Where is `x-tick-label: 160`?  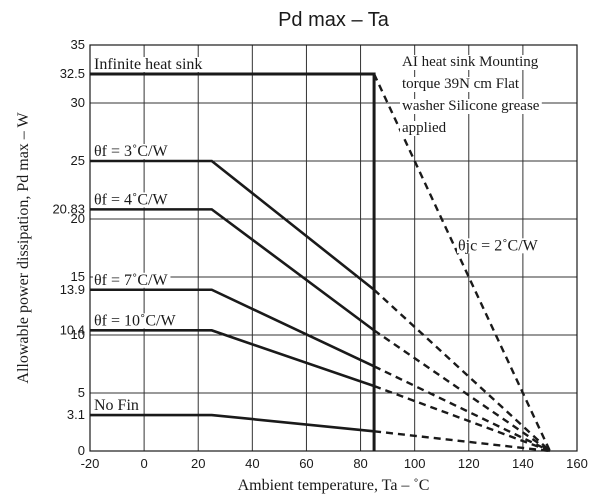
x-tick-label: 160 is located at coordinates (577, 463).